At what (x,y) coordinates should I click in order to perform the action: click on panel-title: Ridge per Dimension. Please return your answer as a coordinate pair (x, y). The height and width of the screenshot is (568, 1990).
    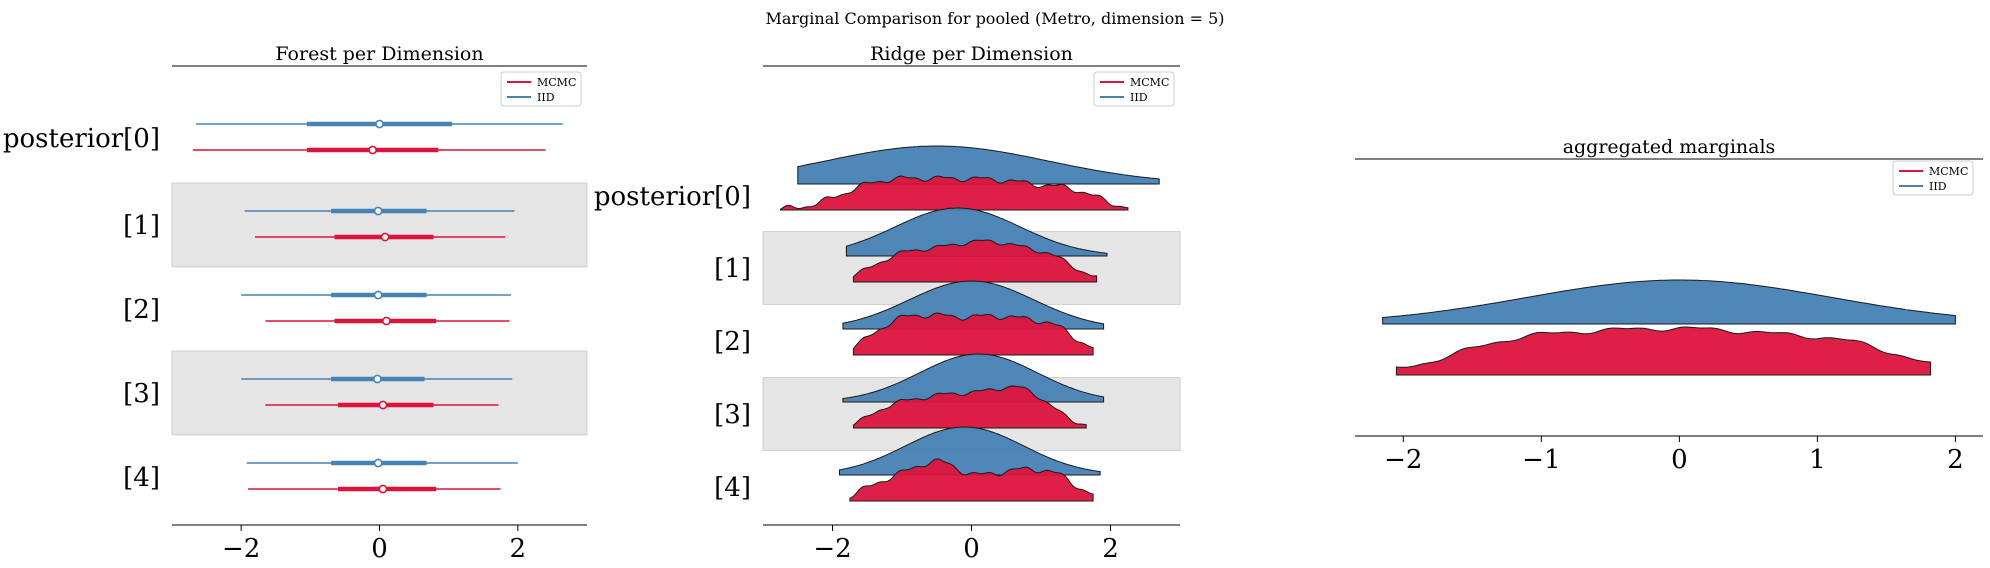
    Looking at the image, I should click on (971, 54).